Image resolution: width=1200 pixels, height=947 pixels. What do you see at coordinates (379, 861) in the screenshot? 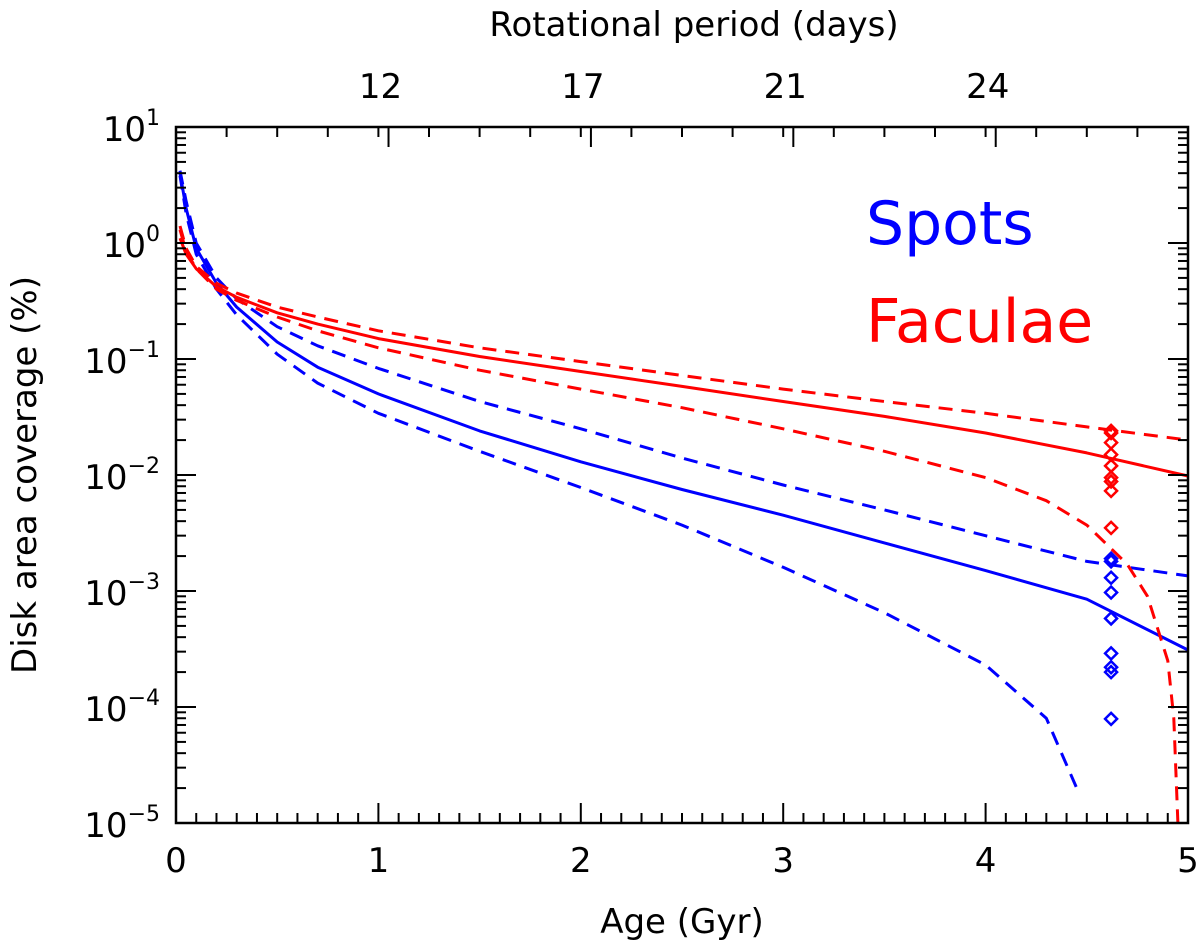
I see `x-tick-label: 1` at bounding box center [379, 861].